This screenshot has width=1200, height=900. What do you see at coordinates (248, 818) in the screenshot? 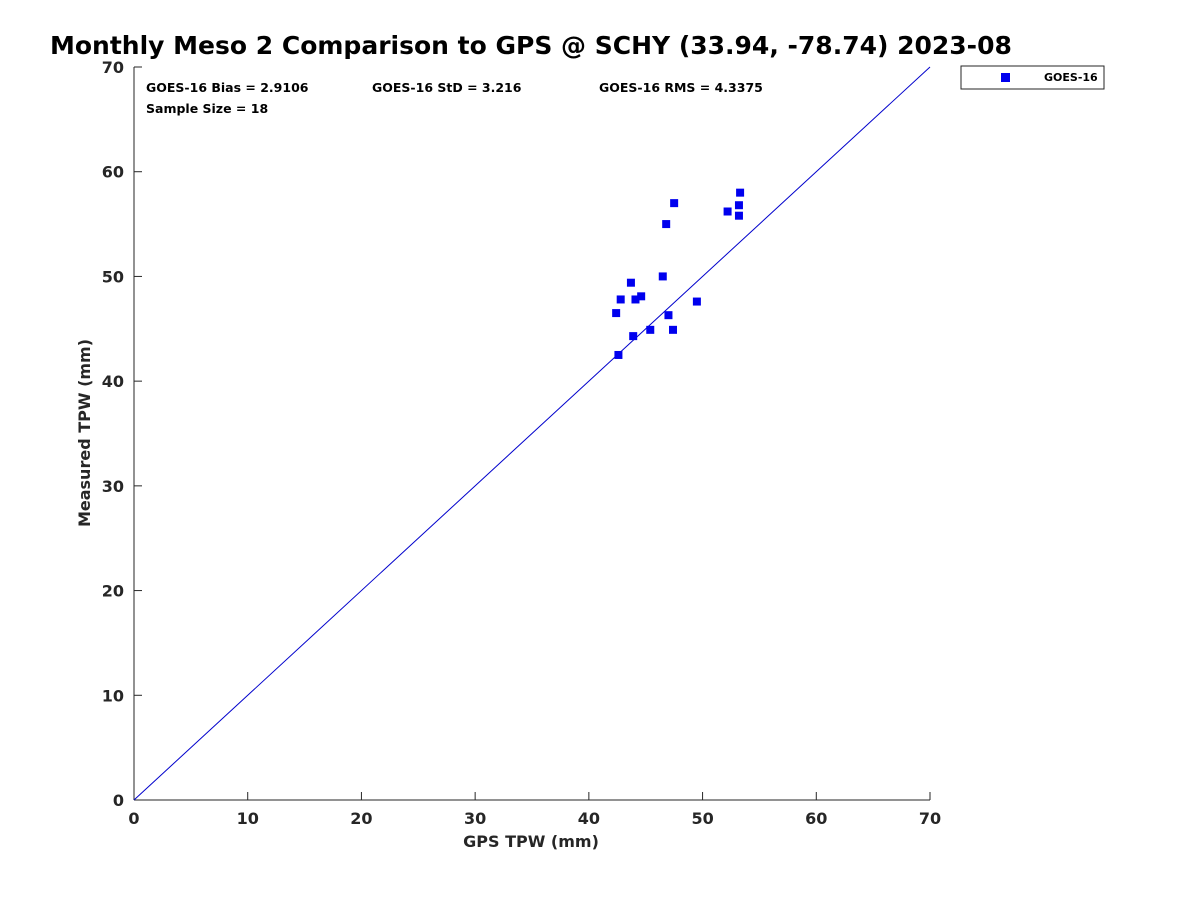
I see `x-tick-label: 10` at bounding box center [248, 818].